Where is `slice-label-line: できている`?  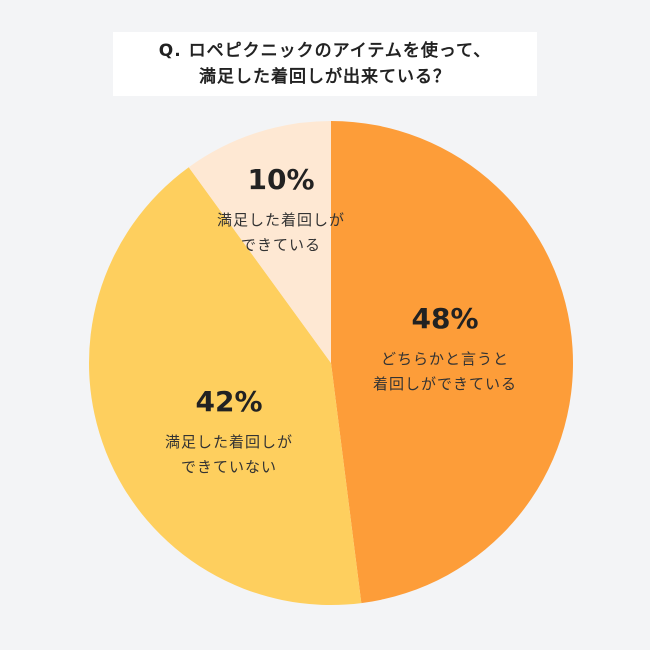
slice-label-line: できている is located at coordinates (281, 245).